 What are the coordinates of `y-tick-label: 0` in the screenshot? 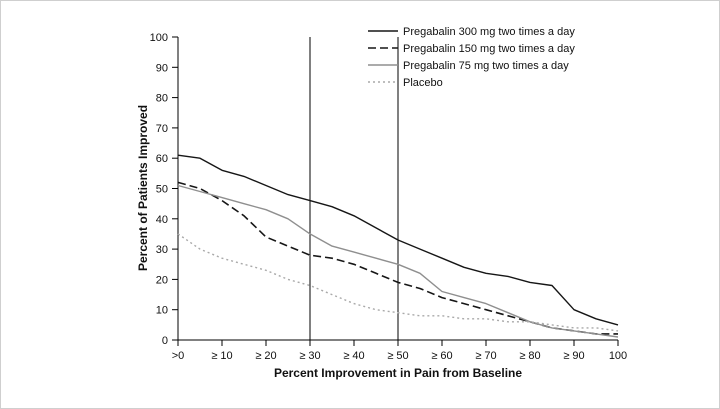 It's located at (165, 341).